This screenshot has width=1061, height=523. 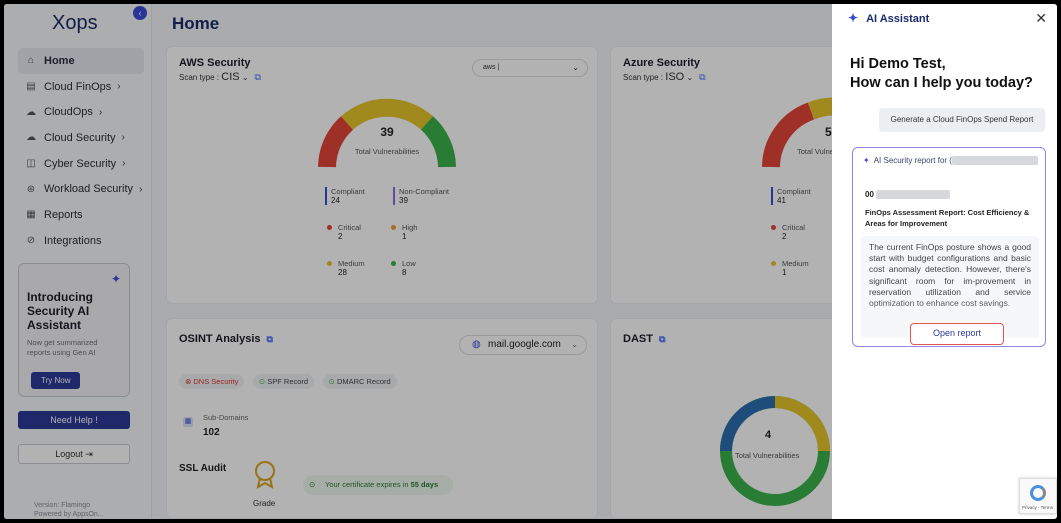 What do you see at coordinates (387, 132) in the screenshot?
I see `aws-total: 39` at bounding box center [387, 132].